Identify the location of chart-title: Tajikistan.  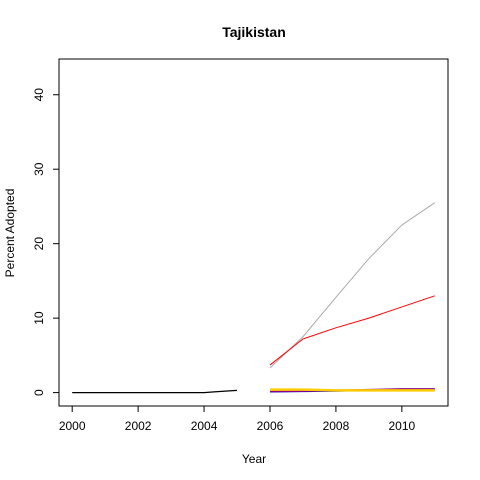
(254, 32).